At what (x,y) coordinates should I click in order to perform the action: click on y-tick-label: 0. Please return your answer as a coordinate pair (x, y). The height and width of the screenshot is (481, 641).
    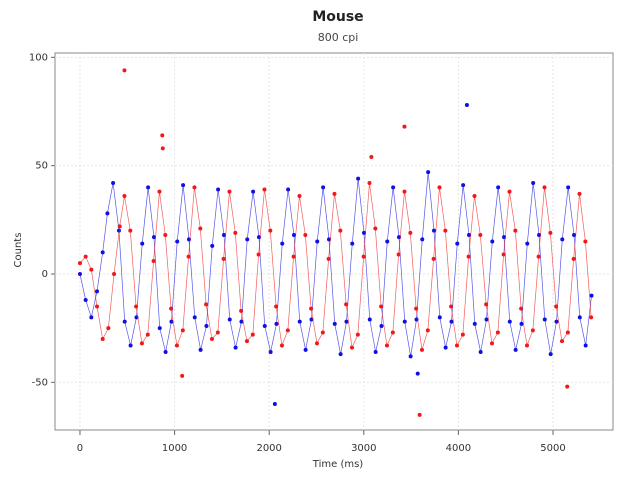
    Looking at the image, I should click on (45, 274).